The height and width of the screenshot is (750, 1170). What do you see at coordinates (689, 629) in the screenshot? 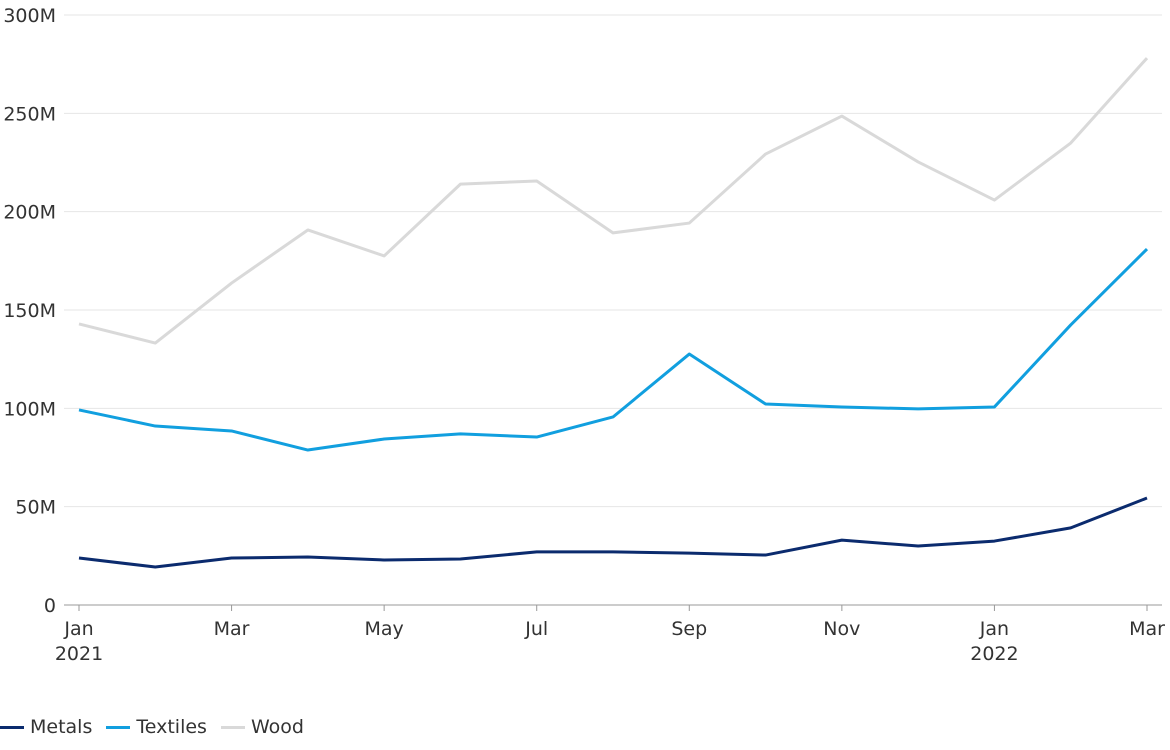
I see `x-tick-label: Sep` at bounding box center [689, 629].